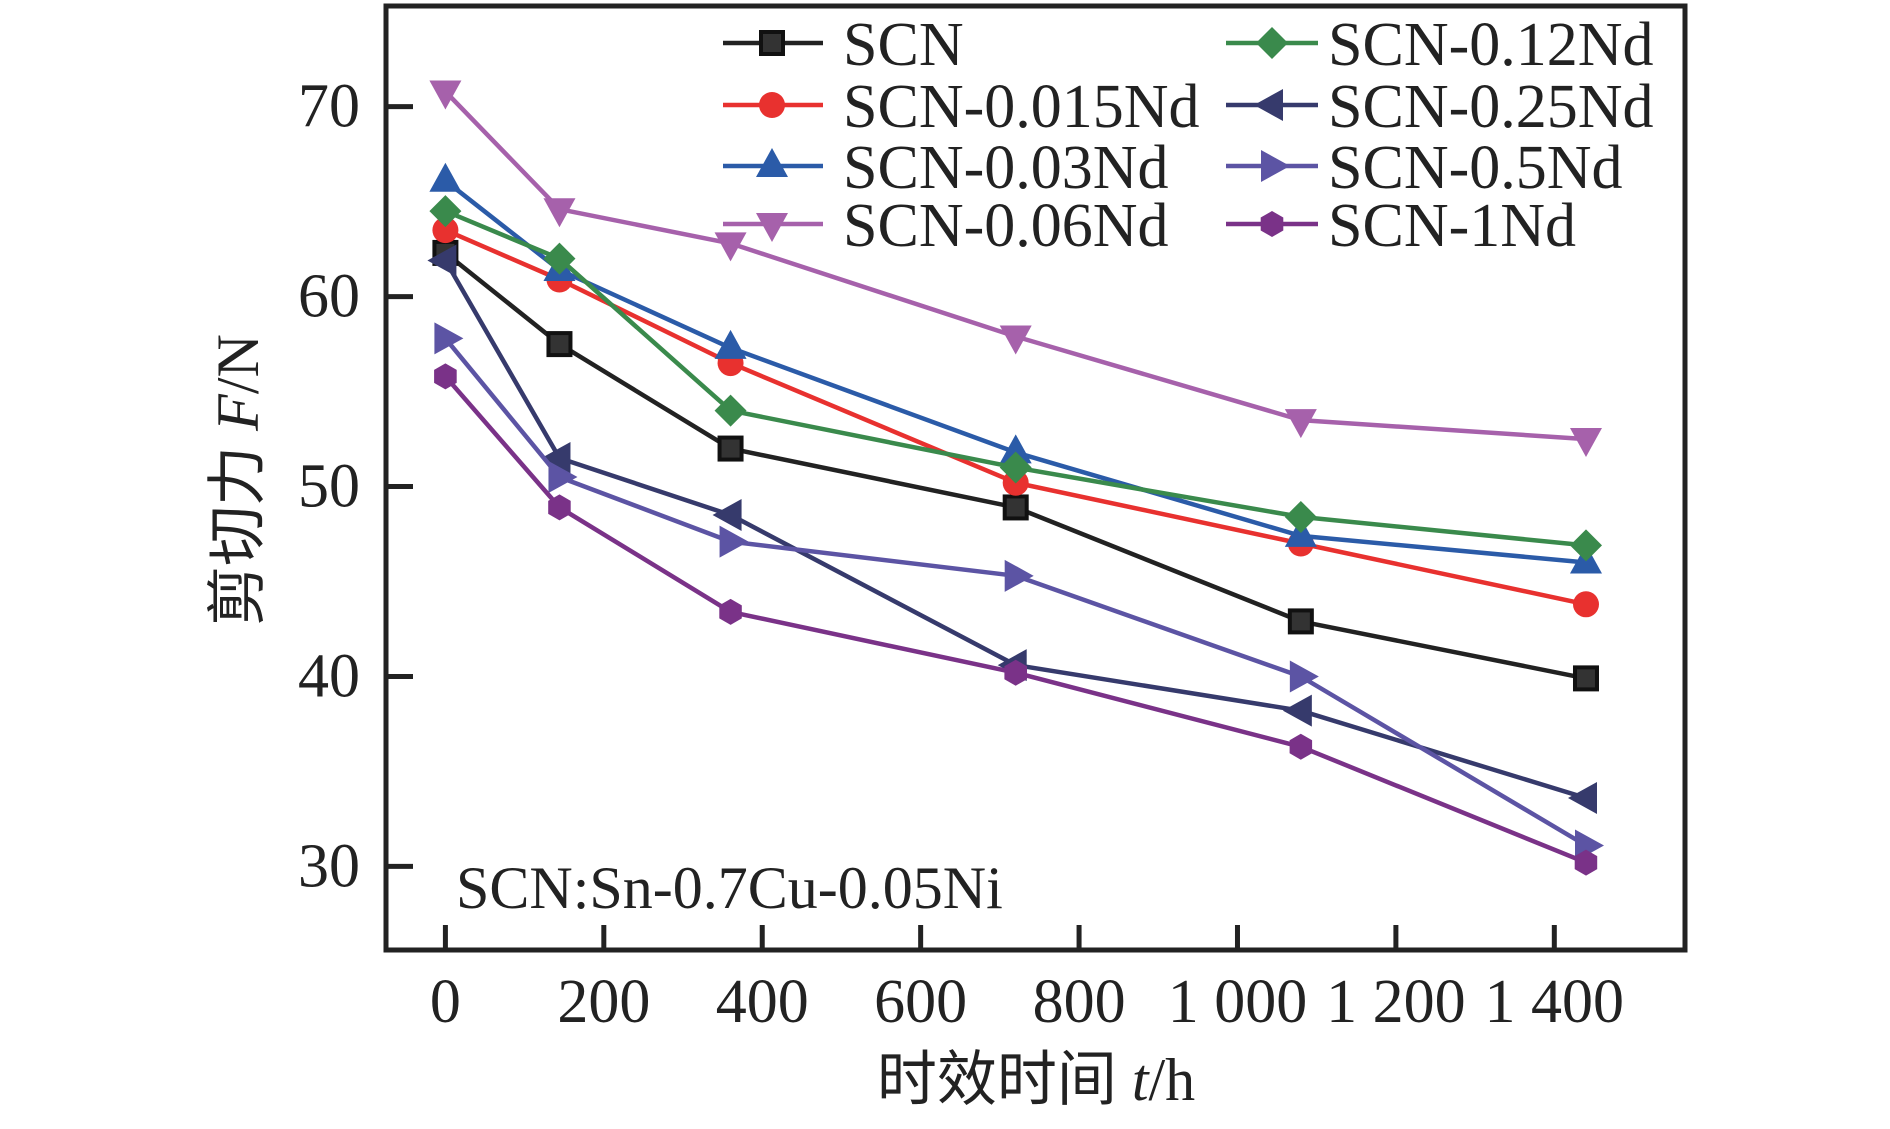 The width and height of the screenshot is (1890, 1129). Describe the element at coordinates (329, 107) in the screenshot. I see `y-tick-label: 70` at that location.